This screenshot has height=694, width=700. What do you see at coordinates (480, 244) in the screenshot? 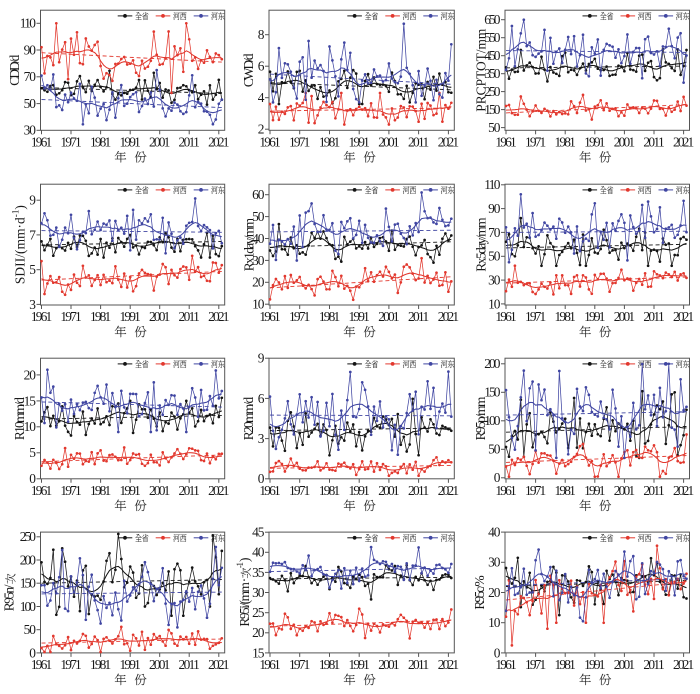
I see `svg-text: Rx5day/mm` at bounding box center [480, 244].